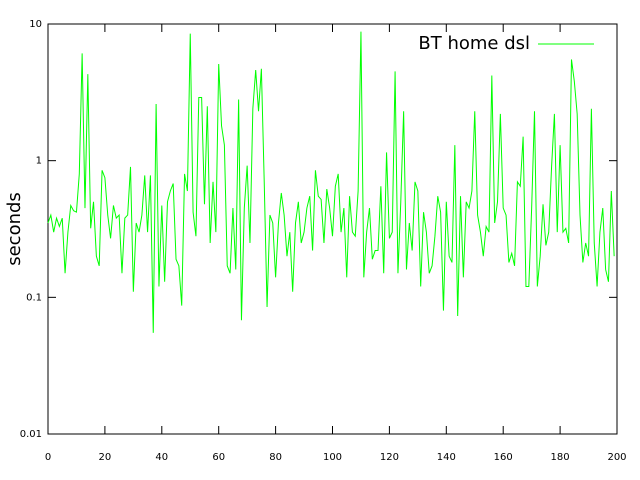 This screenshot has width=640, height=480. Describe the element at coordinates (560, 457) in the screenshot. I see `x-tick-label: 180` at that location.